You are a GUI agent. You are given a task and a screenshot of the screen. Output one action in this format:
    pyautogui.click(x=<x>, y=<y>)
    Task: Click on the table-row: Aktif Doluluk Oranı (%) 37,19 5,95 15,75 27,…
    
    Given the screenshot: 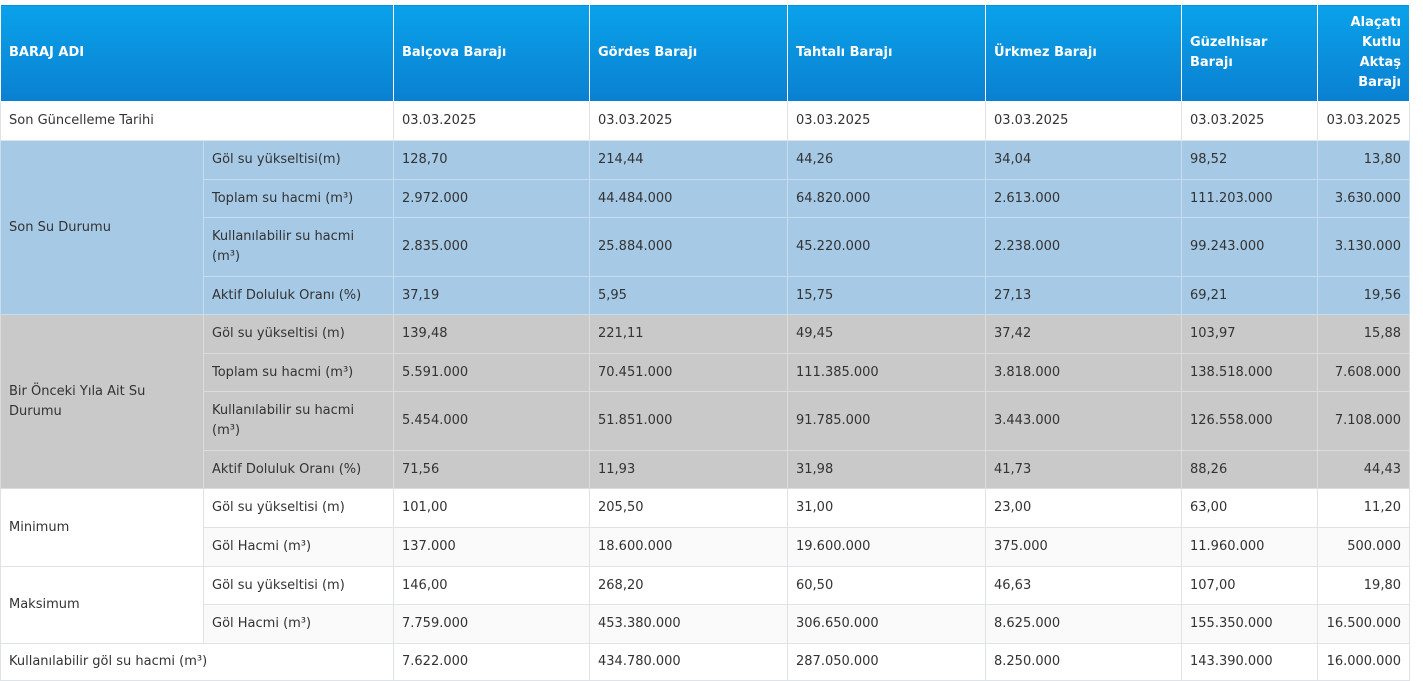 What is the action you would take?
    pyautogui.click(x=705, y=295)
    